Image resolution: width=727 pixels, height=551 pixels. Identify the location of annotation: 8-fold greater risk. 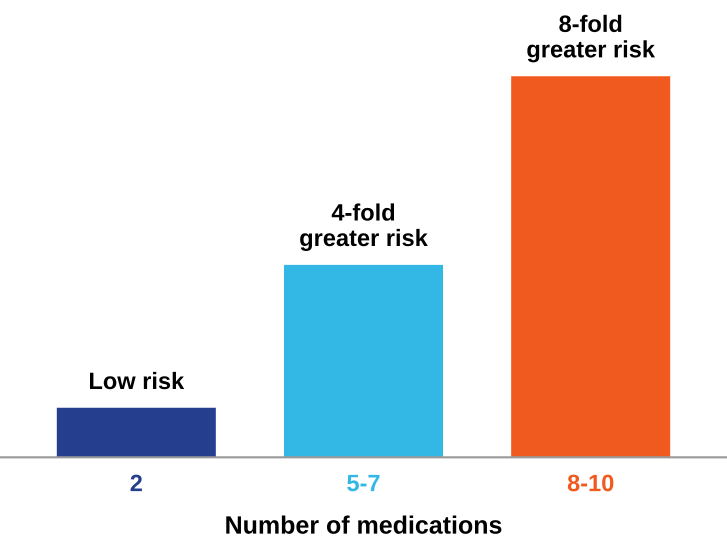
(591, 38).